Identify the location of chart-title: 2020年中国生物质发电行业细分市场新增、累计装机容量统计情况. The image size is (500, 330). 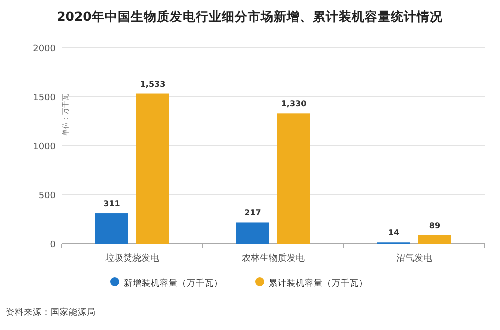
(250, 16).